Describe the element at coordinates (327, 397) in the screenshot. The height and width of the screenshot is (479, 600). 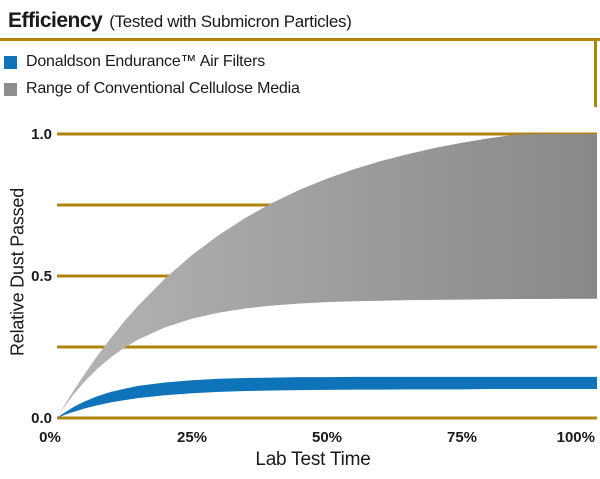
I see `endurance-band` at that location.